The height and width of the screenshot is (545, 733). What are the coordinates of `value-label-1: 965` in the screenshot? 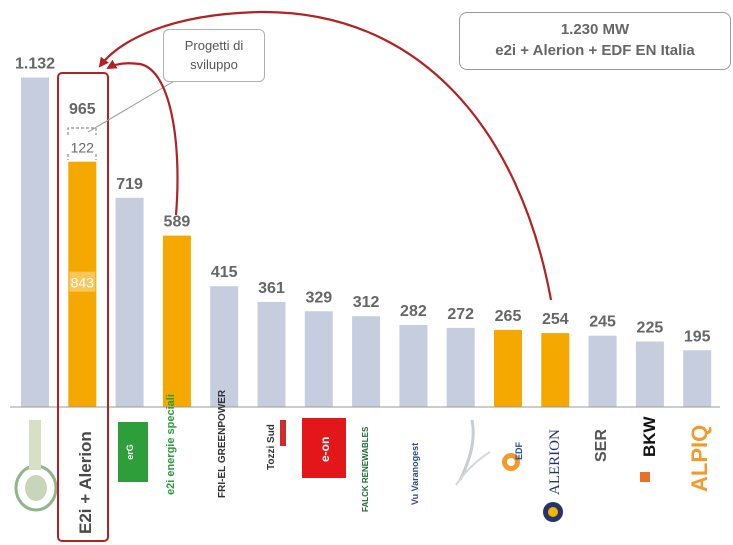 It's located at (82, 109).